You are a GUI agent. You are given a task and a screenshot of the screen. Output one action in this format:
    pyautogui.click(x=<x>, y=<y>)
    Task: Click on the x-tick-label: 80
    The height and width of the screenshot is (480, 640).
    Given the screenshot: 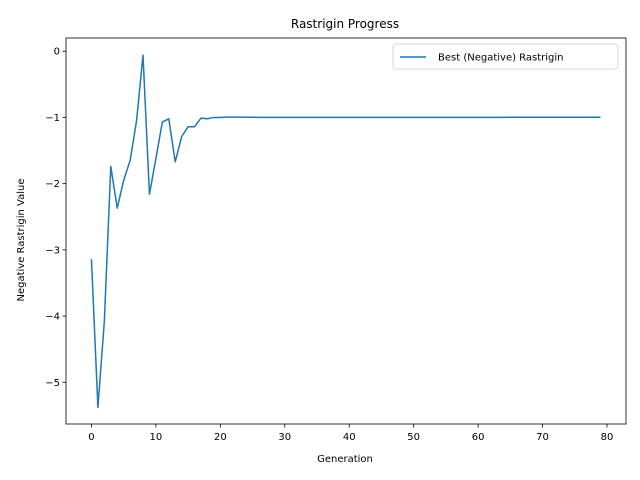 What is the action you would take?
    pyautogui.click(x=607, y=437)
    